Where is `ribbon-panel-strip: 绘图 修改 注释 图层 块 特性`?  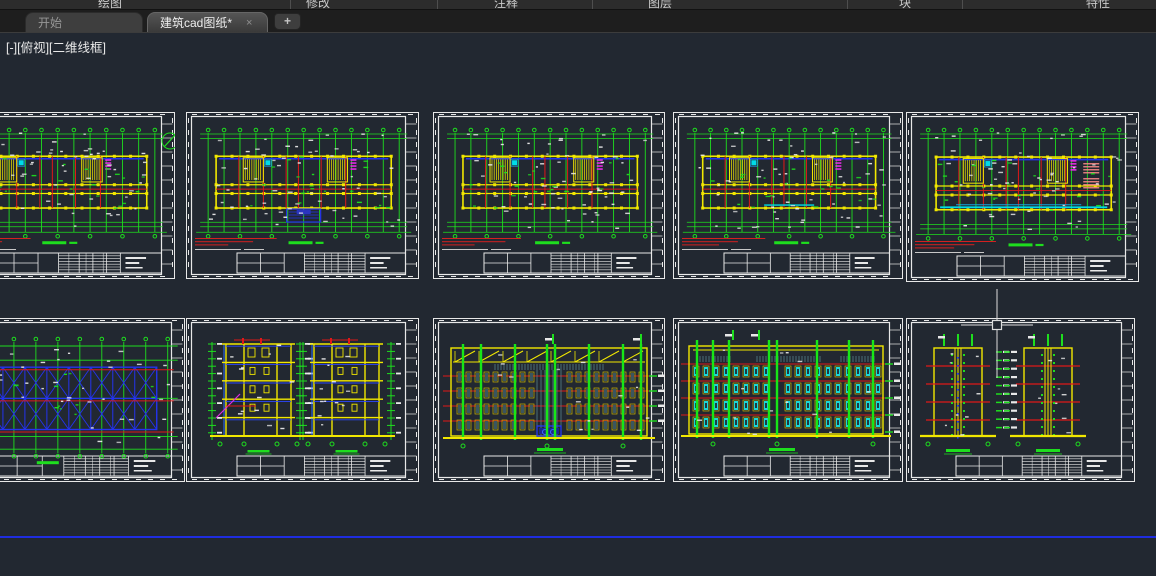
ribbon-panel-strip: 绘图 修改 注释 图层 块 特性 is located at coordinates (578, 5).